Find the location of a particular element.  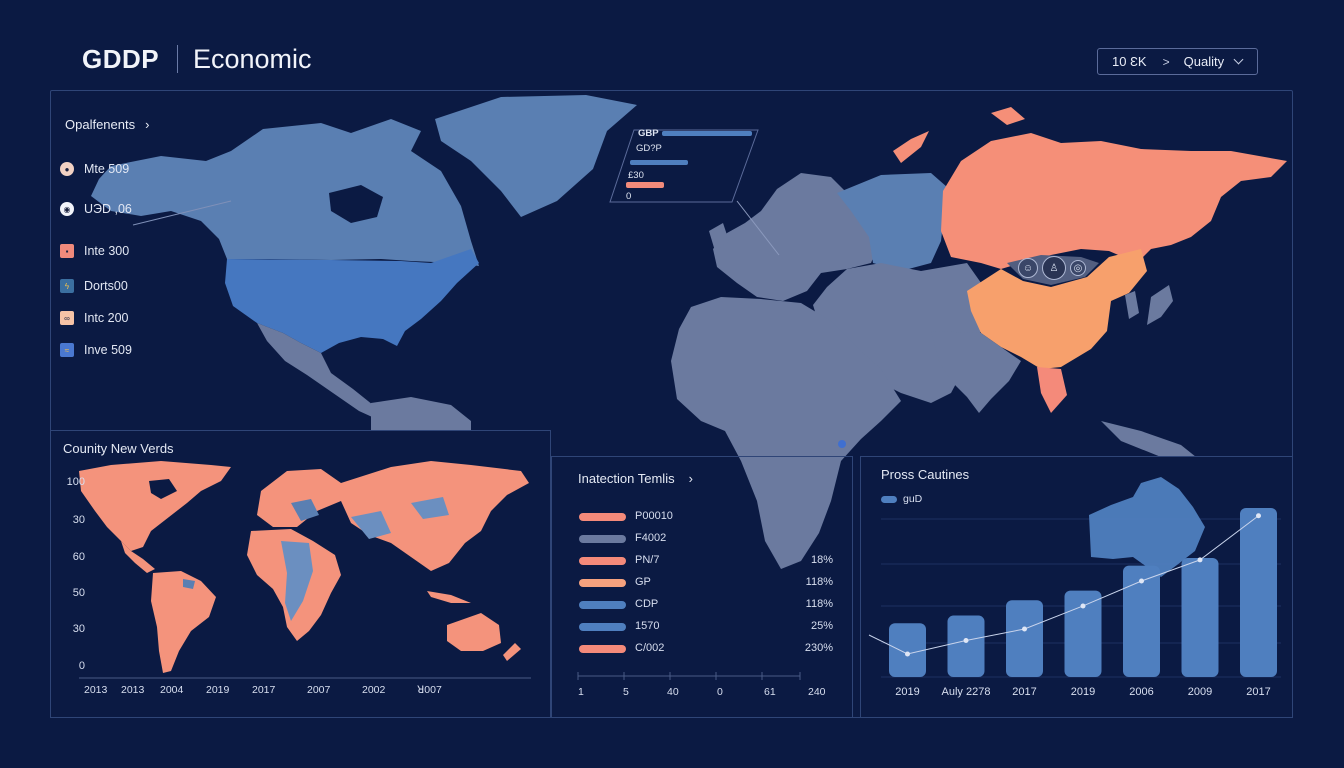

region-se-asia is located at coordinates (1052, 390).